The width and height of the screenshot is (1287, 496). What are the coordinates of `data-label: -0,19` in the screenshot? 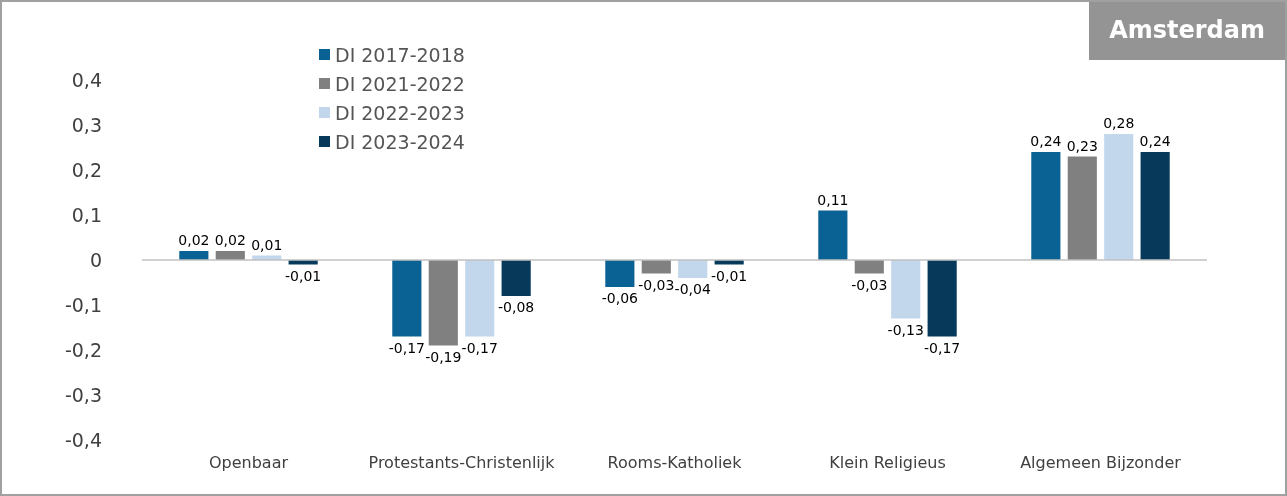 It's located at (443, 356).